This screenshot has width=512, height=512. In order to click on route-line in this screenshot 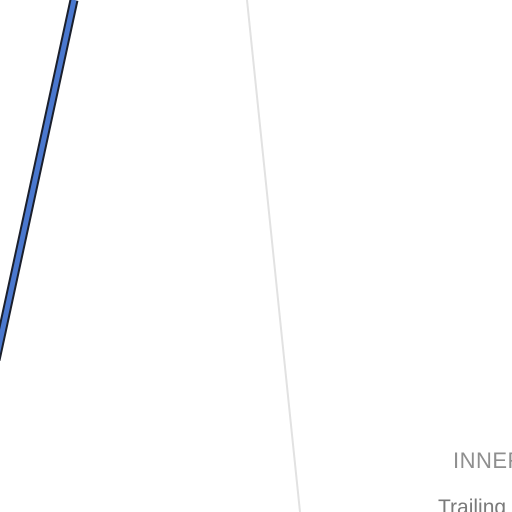, I will do `click(38, 180)`.